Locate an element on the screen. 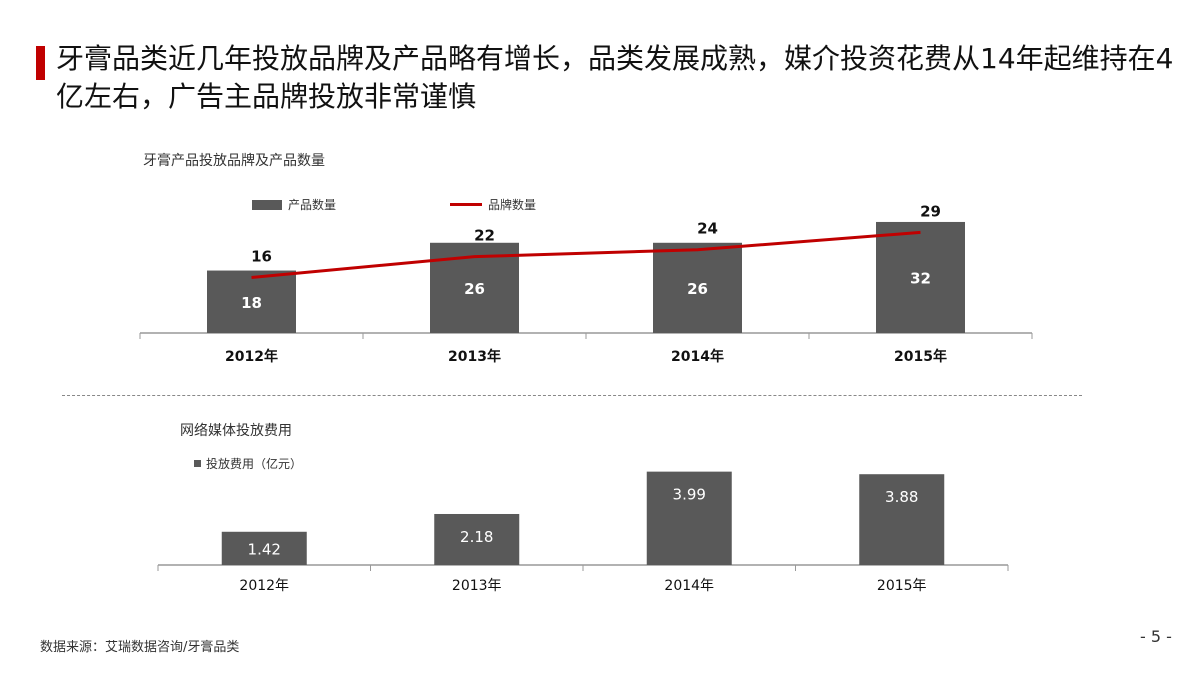  title-accent-bar is located at coordinates (40, 63).